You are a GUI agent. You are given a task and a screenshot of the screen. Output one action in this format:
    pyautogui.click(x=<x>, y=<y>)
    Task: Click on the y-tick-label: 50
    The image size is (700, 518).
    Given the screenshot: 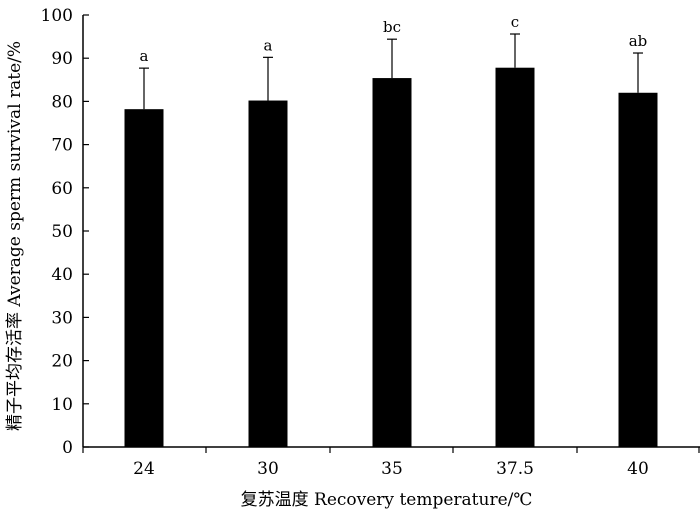 What is the action you would take?
    pyautogui.click(x=62, y=232)
    